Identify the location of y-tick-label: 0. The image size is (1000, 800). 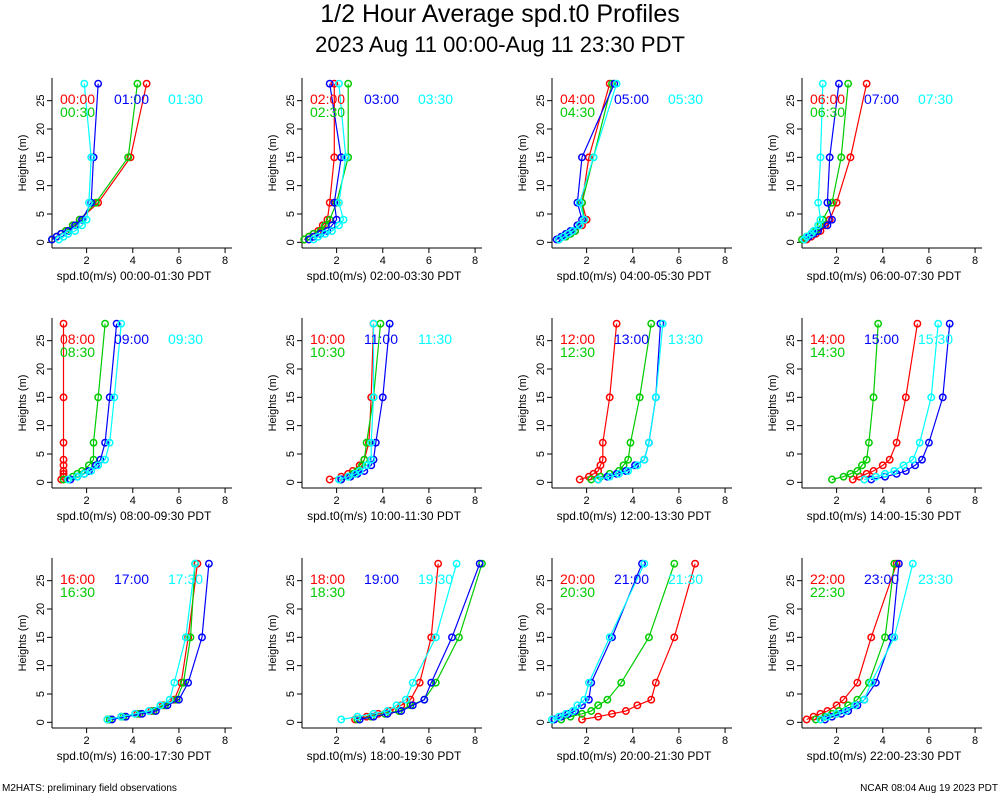
(291, 482).